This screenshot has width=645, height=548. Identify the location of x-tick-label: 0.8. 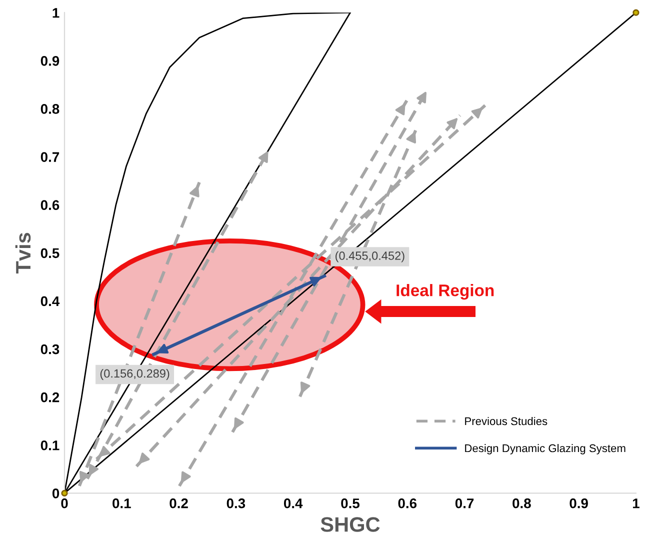
(521, 503).